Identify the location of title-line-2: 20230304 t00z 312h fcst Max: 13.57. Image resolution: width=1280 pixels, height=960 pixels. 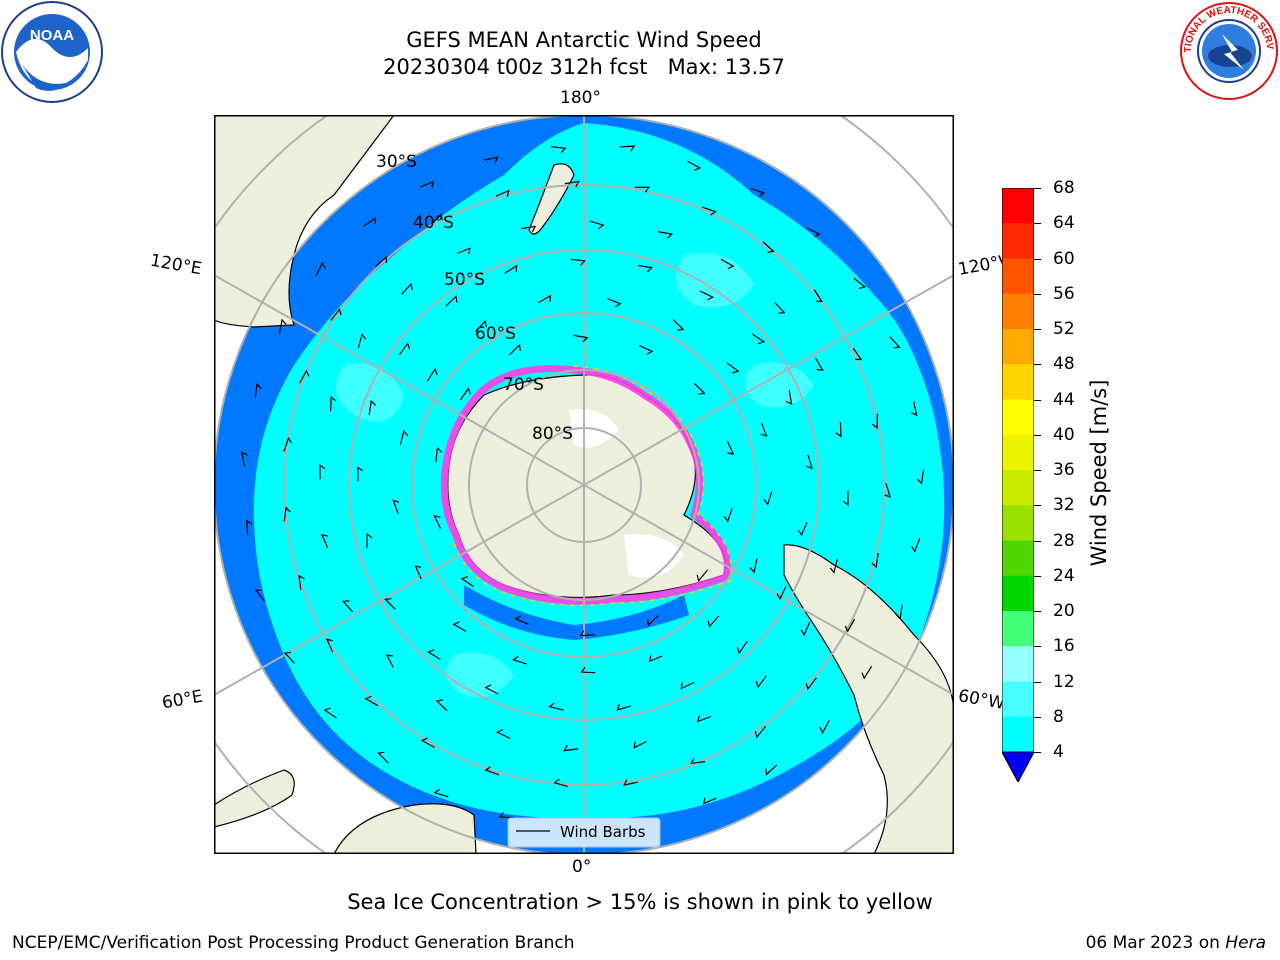
(584, 67).